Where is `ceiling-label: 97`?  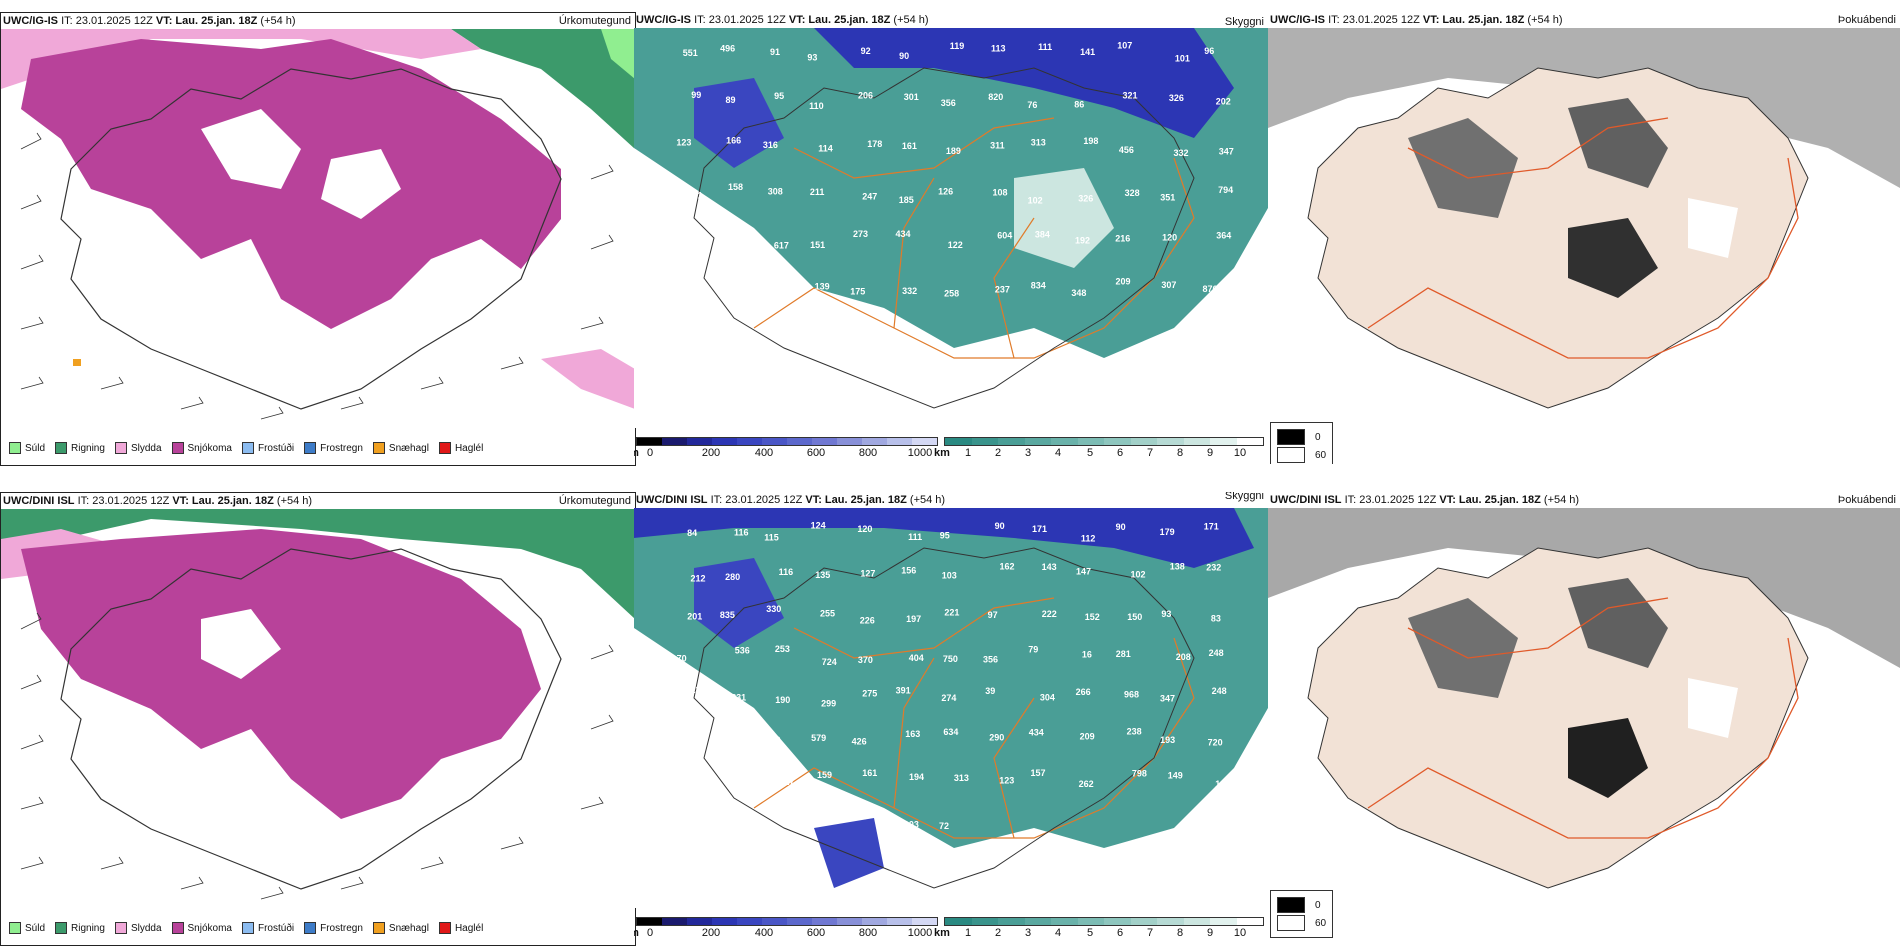
ceiling-label: 97 is located at coordinates (993, 615).